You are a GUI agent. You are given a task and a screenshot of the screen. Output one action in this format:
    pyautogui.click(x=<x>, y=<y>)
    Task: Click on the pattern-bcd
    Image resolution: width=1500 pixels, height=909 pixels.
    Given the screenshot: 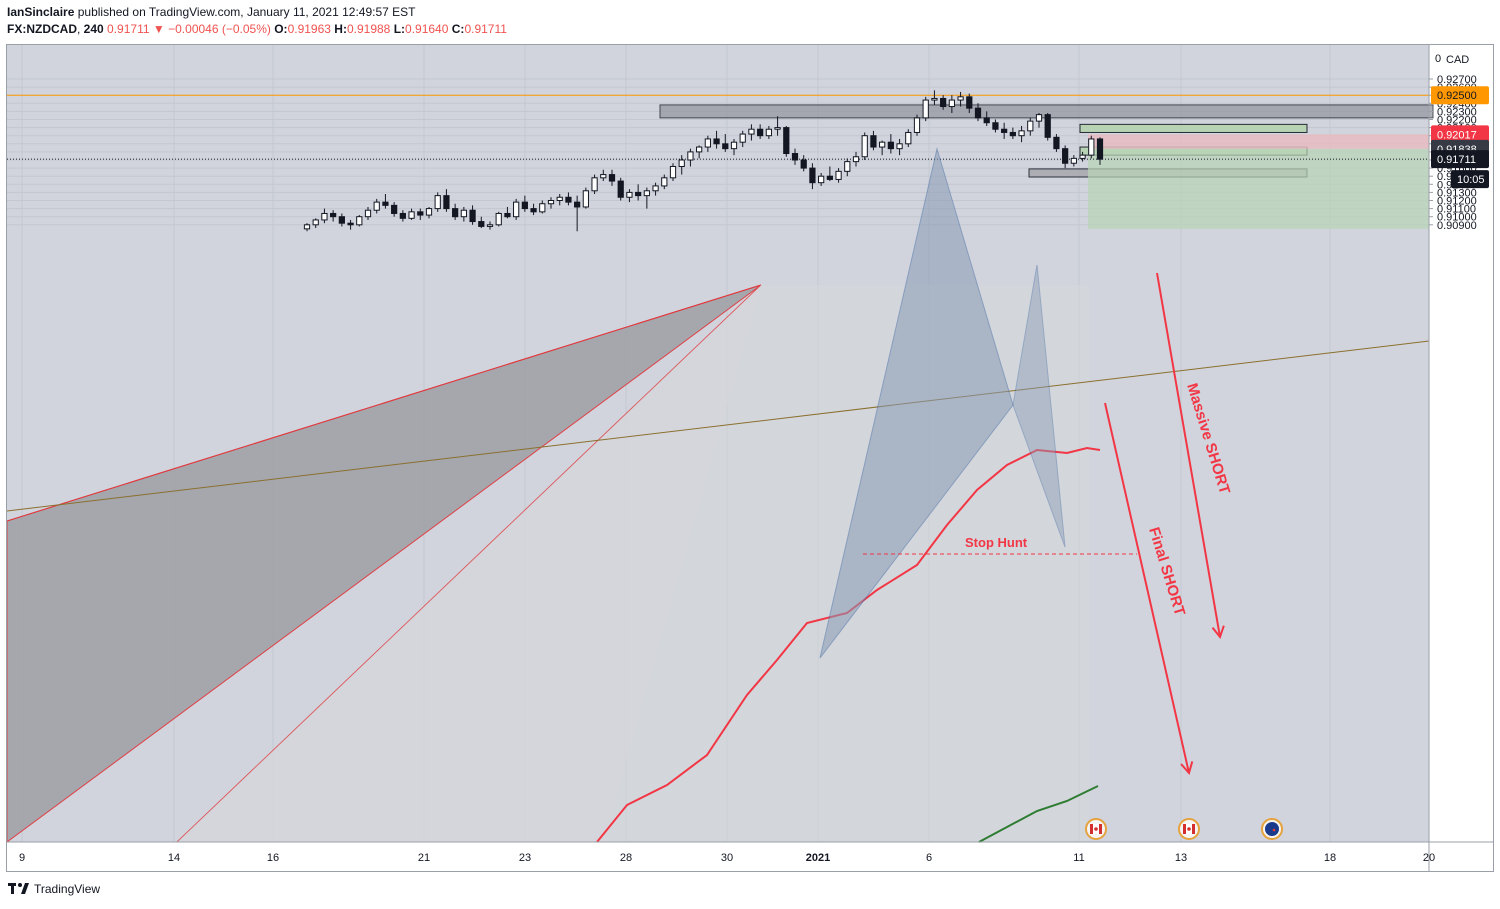 What is the action you would take?
    pyautogui.click(x=1039, y=406)
    